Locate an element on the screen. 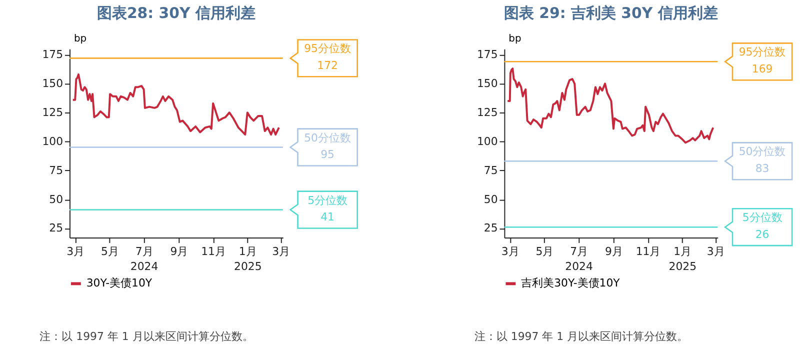 This screenshot has height=345, width=800. ref-line-label: 50分位数 95 is located at coordinates (327, 146).